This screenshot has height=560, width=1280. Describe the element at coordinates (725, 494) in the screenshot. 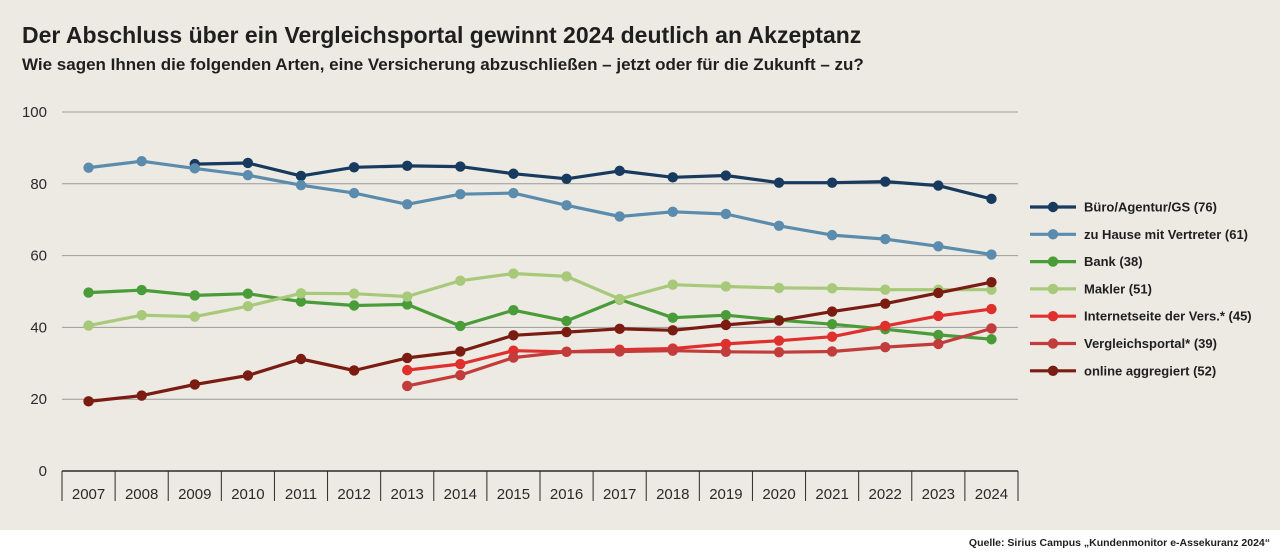

I see `x-tick-label: 2019` at that location.